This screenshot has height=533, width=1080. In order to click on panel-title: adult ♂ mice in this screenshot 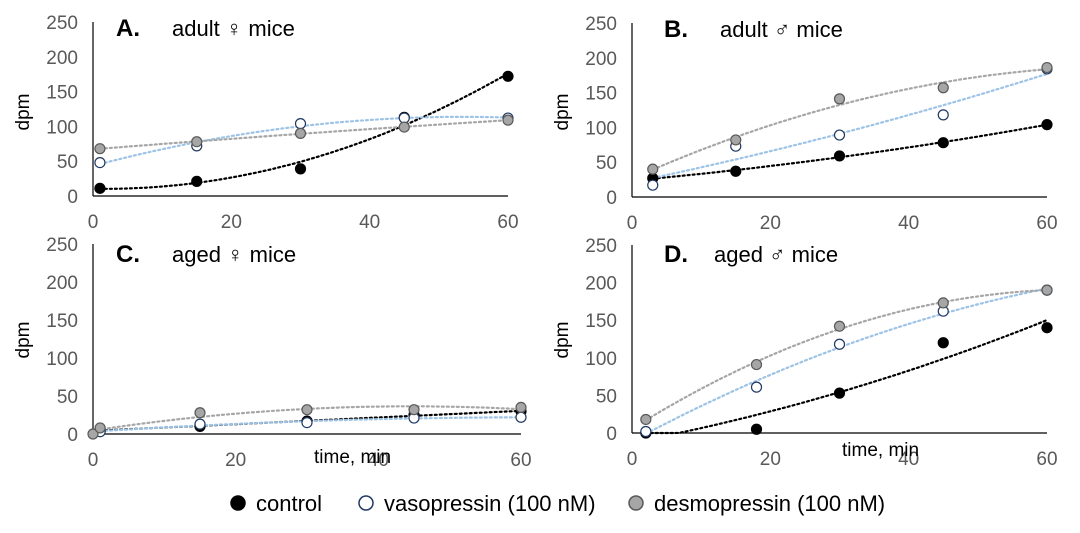, I will do `click(781, 29)`.